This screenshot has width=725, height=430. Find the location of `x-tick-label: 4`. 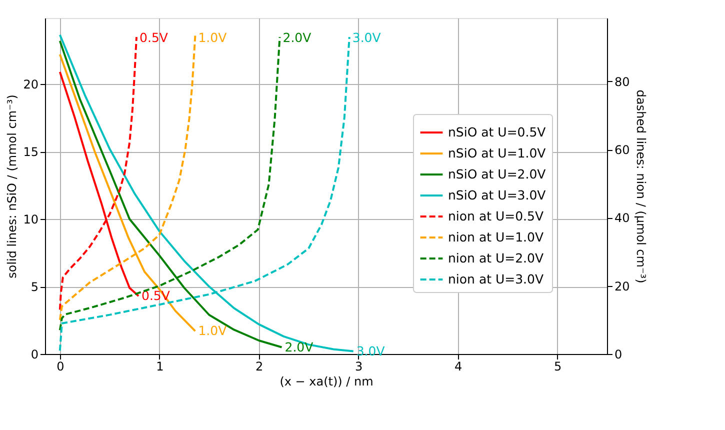

x-tick-label: 4 is located at coordinates (458, 367).